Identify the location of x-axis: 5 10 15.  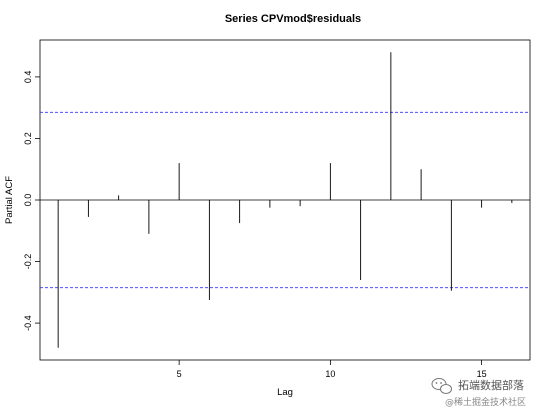
(332, 369).